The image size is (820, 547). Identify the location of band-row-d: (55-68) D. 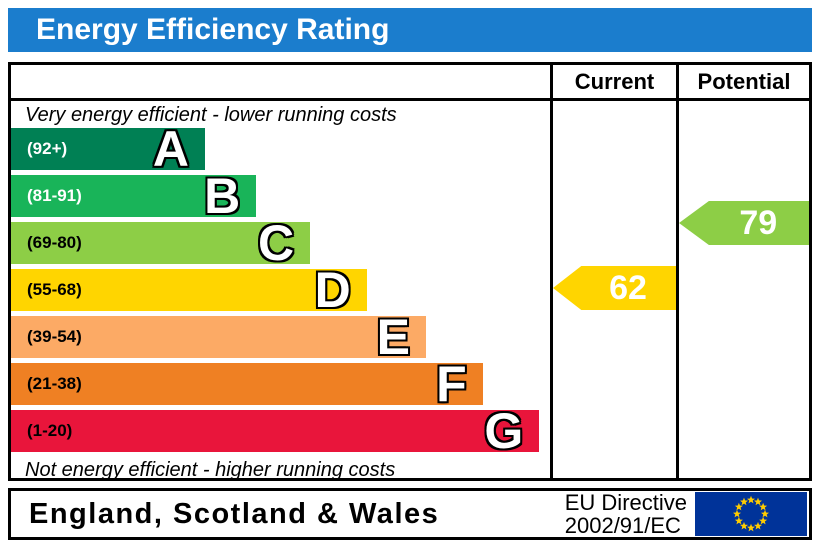
(189, 290).